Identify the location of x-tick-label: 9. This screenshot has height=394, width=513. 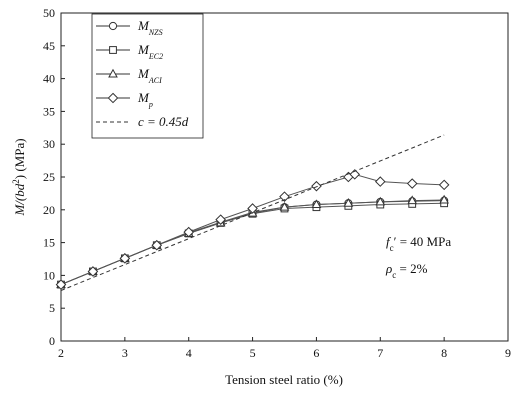
(508, 353).